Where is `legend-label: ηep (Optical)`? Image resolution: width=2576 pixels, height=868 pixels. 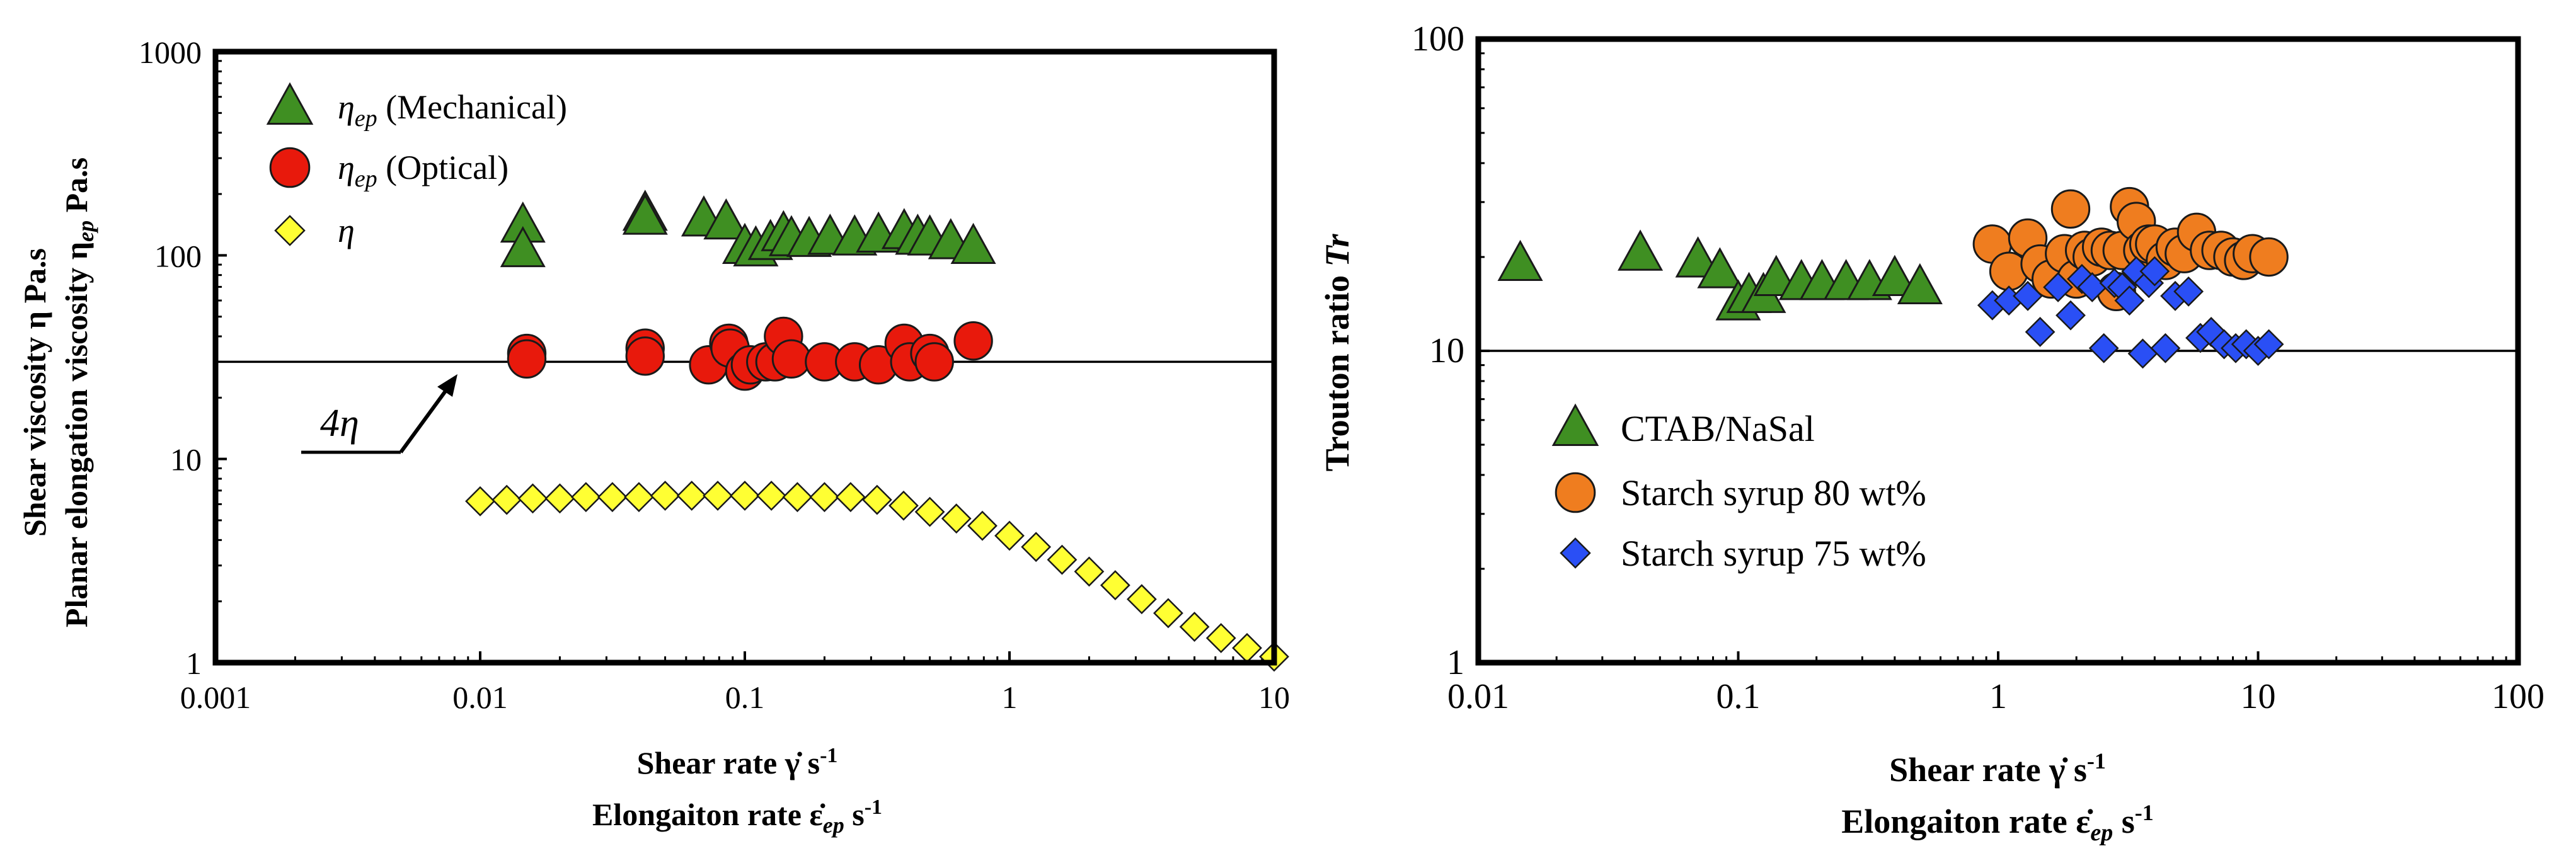
legend-label: ηep (Optical) is located at coordinates (423, 171).